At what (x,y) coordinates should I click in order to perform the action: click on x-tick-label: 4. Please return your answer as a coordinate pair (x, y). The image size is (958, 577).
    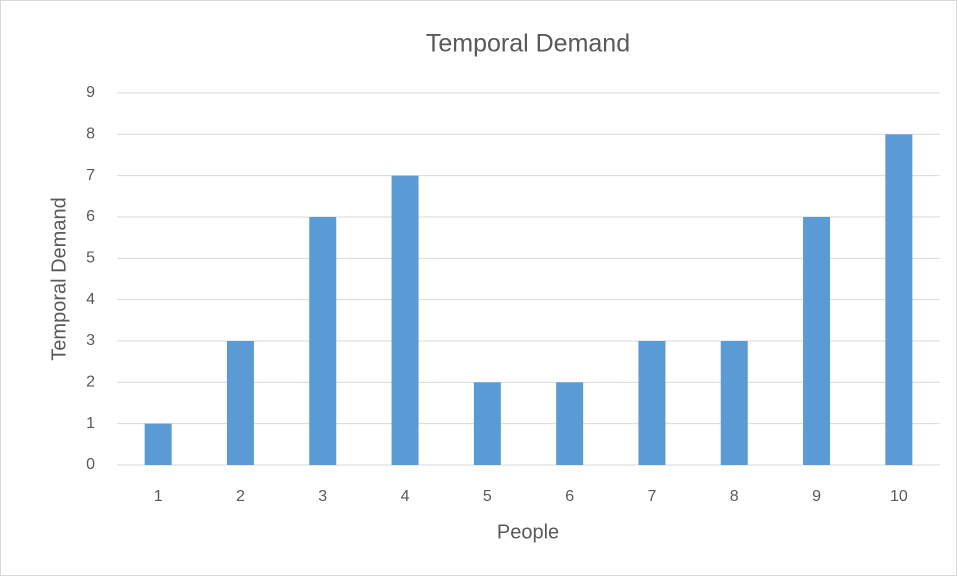
    Looking at the image, I should click on (405, 496).